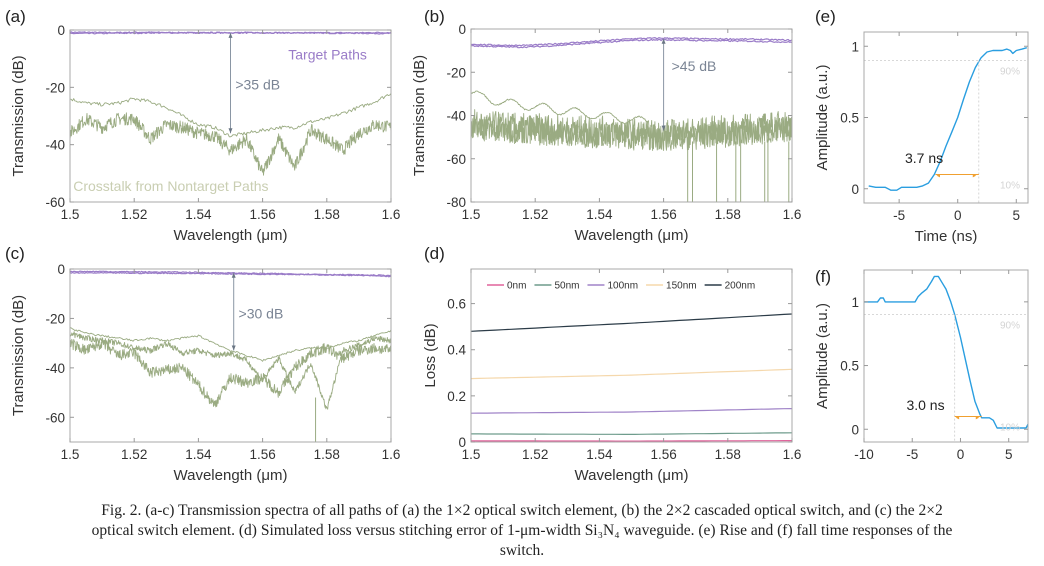 The image size is (1044, 566). What do you see at coordinates (566, 286) in the screenshot?
I see `legend-label-50nm: 50nm` at bounding box center [566, 286].